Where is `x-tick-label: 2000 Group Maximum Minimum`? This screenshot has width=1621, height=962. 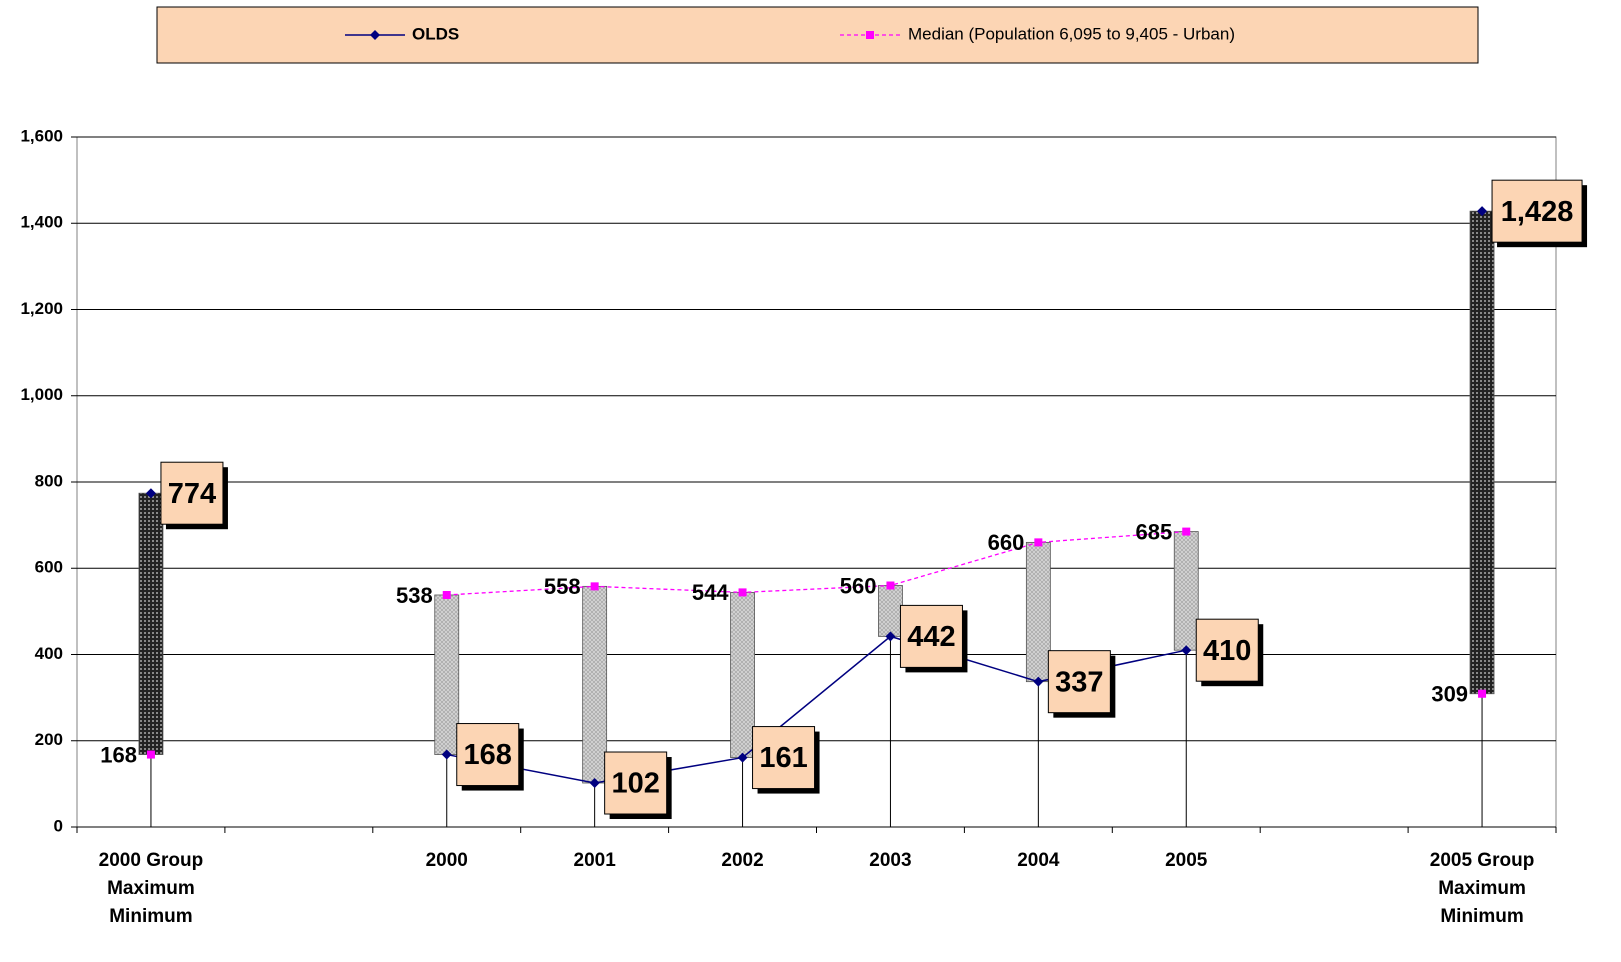 x-tick-label: 2000 Group Maximum Minimum is located at coordinates (151, 888).